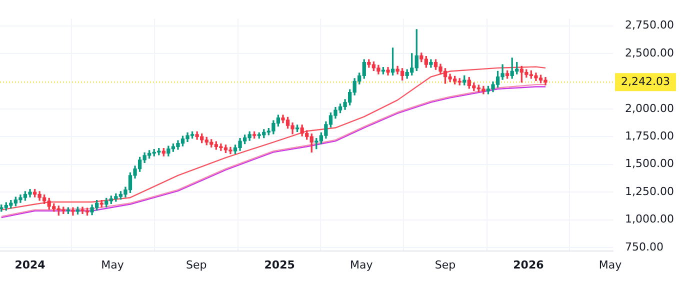 The image size is (690, 284). Describe the element at coordinates (649, 53) in the screenshot. I see `y-tick-label: 2,500.00` at that location.